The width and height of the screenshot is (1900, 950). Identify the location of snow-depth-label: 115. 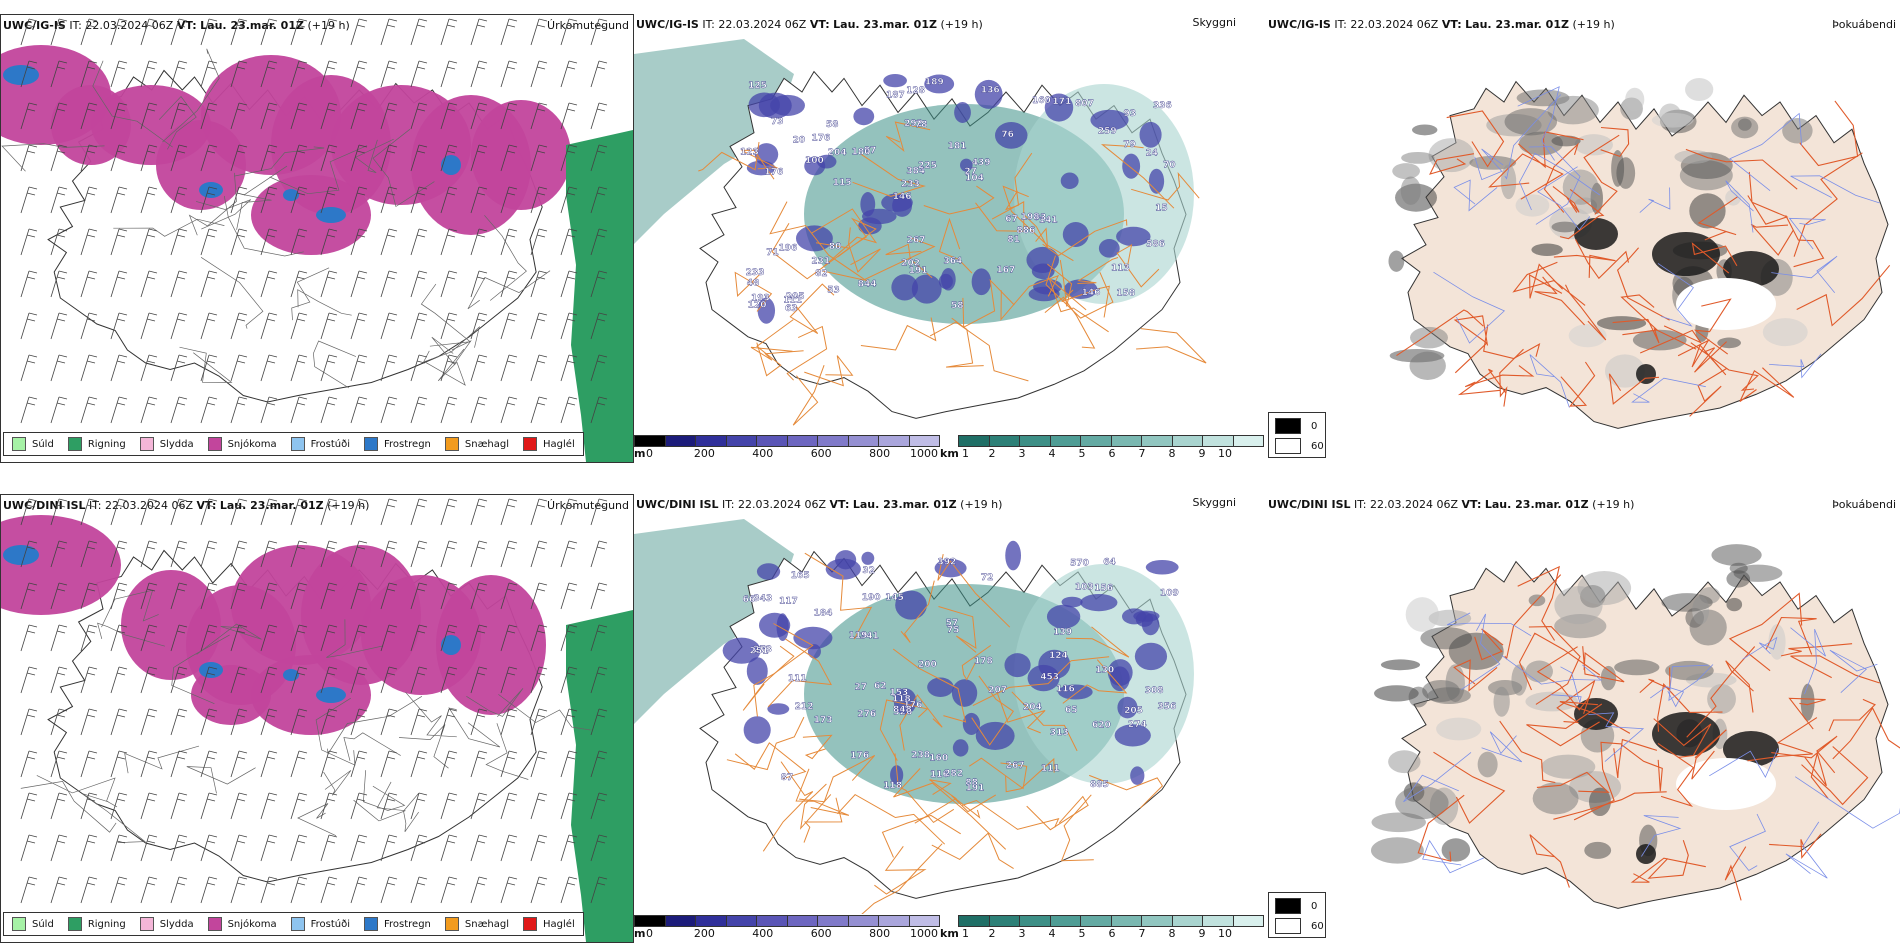
(842, 183).